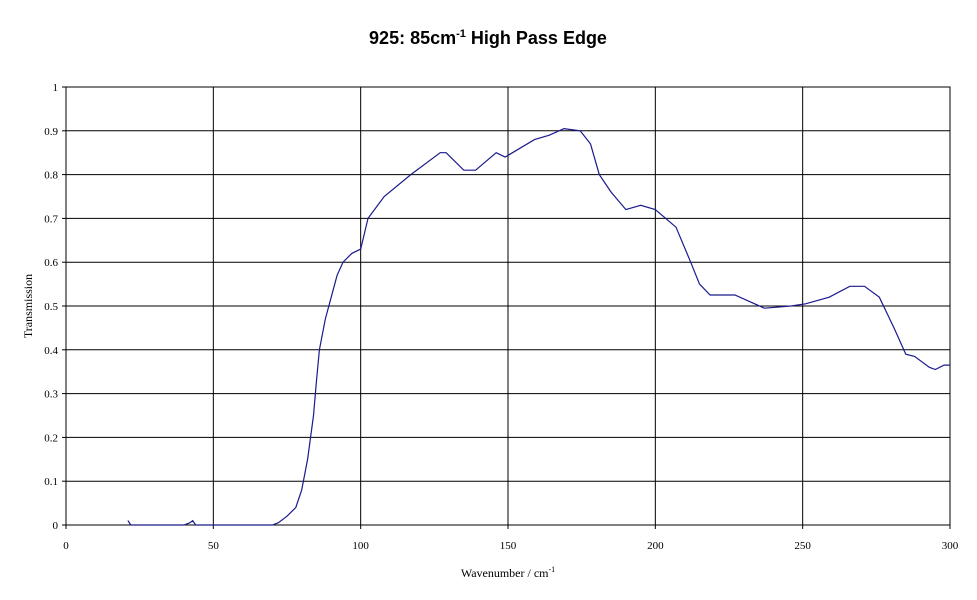 Image resolution: width=977 pixels, height=600 pixels. Describe the element at coordinates (56, 88) in the screenshot. I see `y-tick-label: 1` at that location.